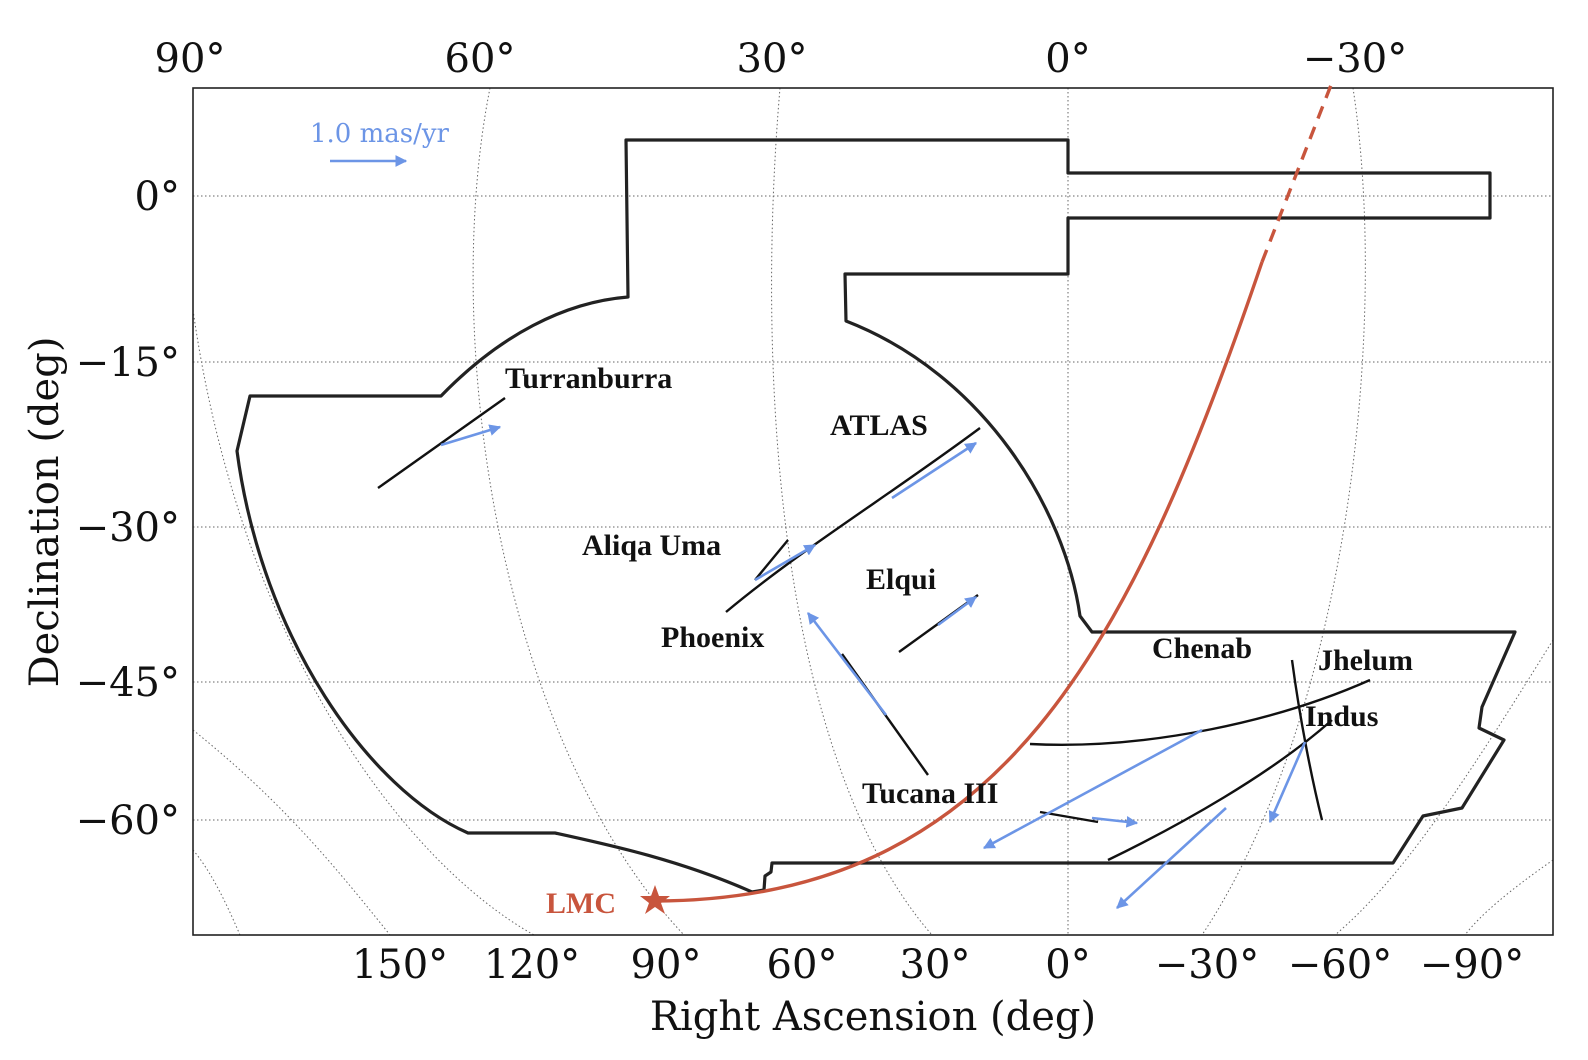 The width and height of the screenshot is (1588, 1060). What do you see at coordinates (380, 134) in the screenshot?
I see `scale-arrow-label: 1.0 mas/yr` at bounding box center [380, 134].